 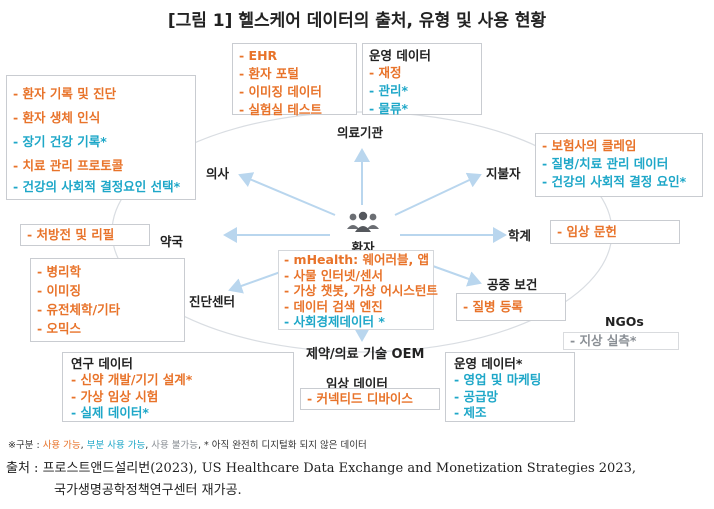 What do you see at coordinates (470, 412) in the screenshot?
I see `list-item: - 제조` at bounding box center [470, 412].